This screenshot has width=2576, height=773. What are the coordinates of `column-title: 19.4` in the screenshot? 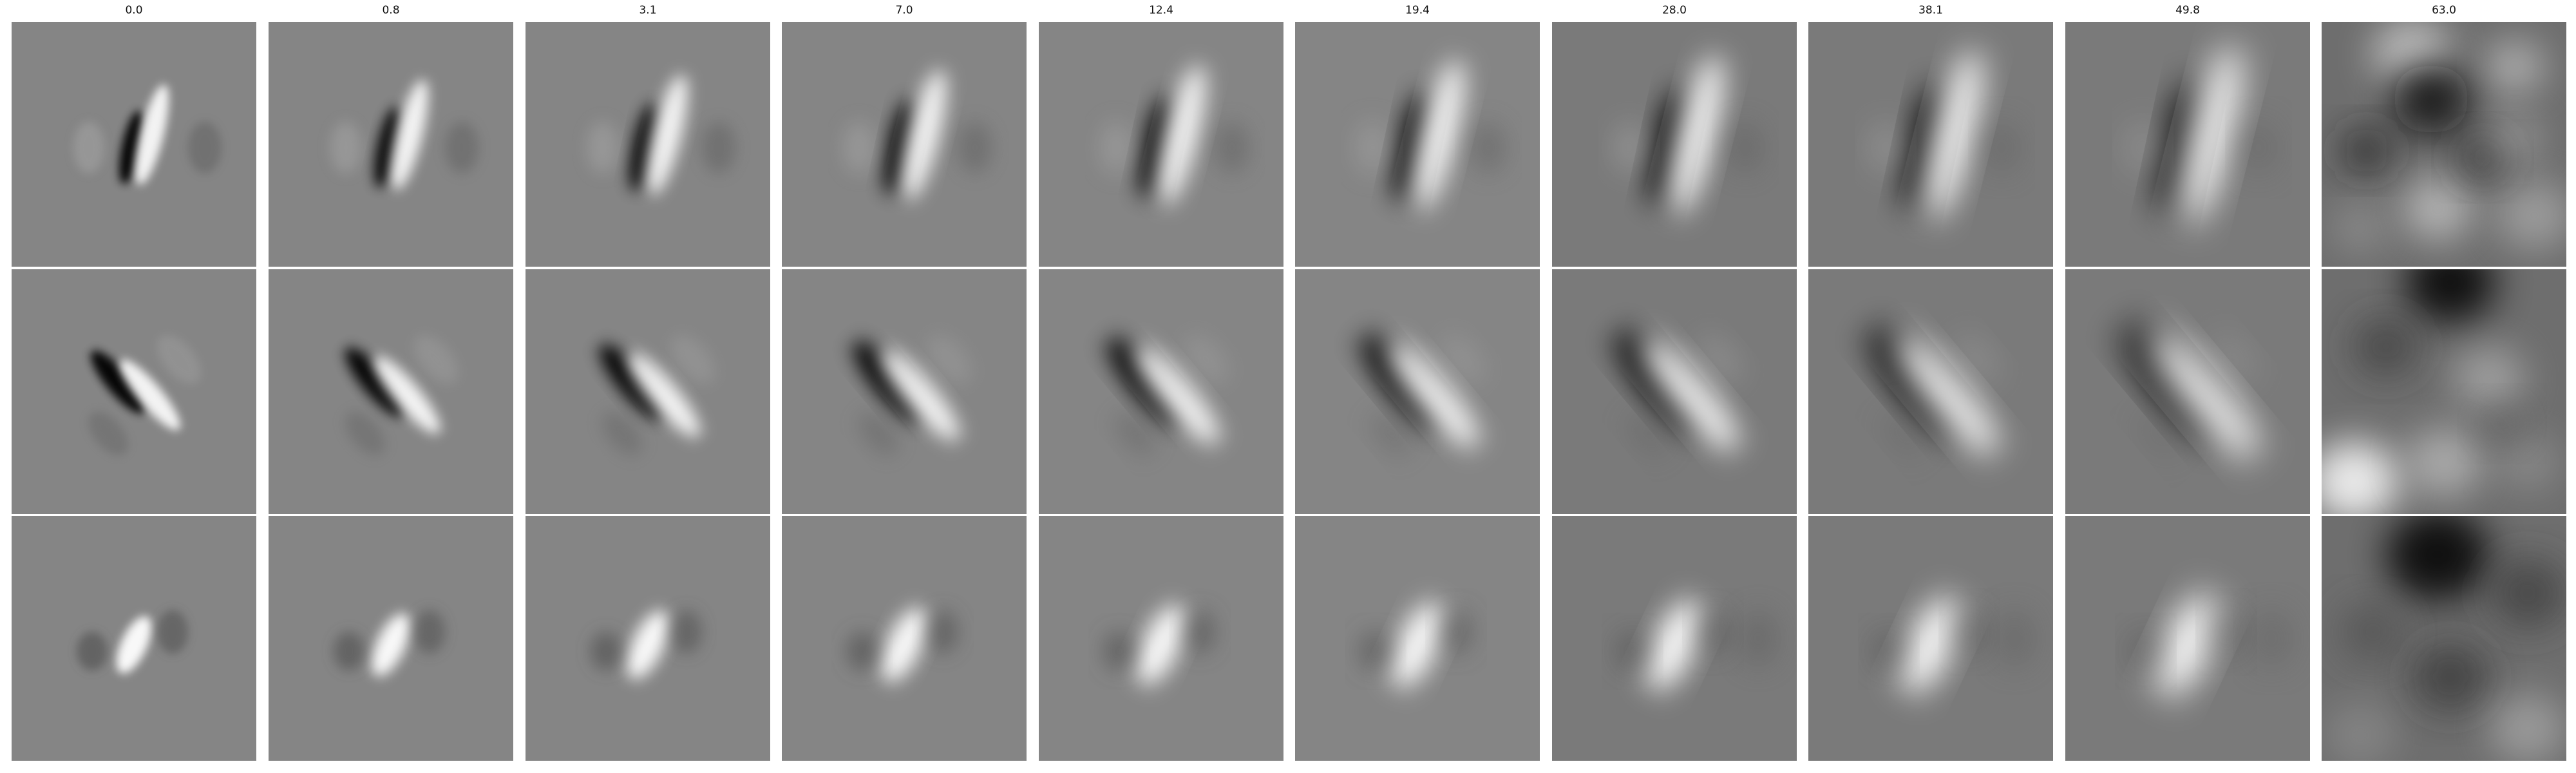 It's located at (1417, 10).